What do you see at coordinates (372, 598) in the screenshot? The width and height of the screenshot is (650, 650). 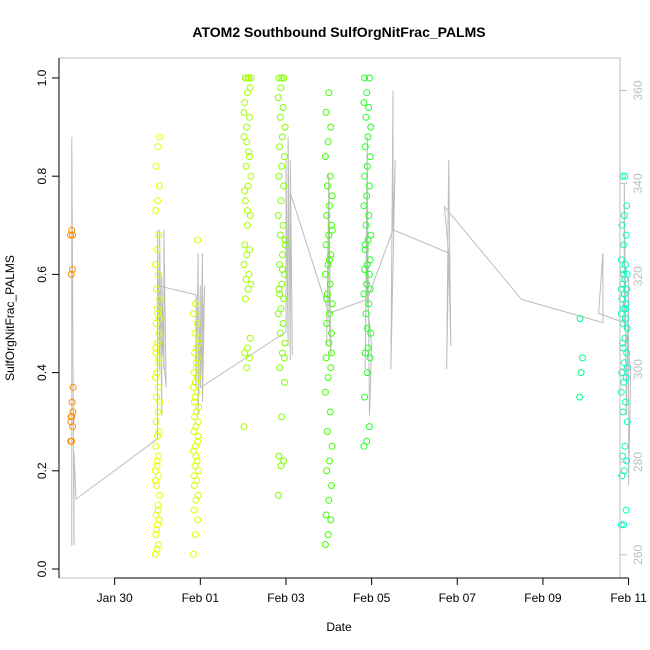 I see `x-tick-label: Feb 05` at bounding box center [372, 598].